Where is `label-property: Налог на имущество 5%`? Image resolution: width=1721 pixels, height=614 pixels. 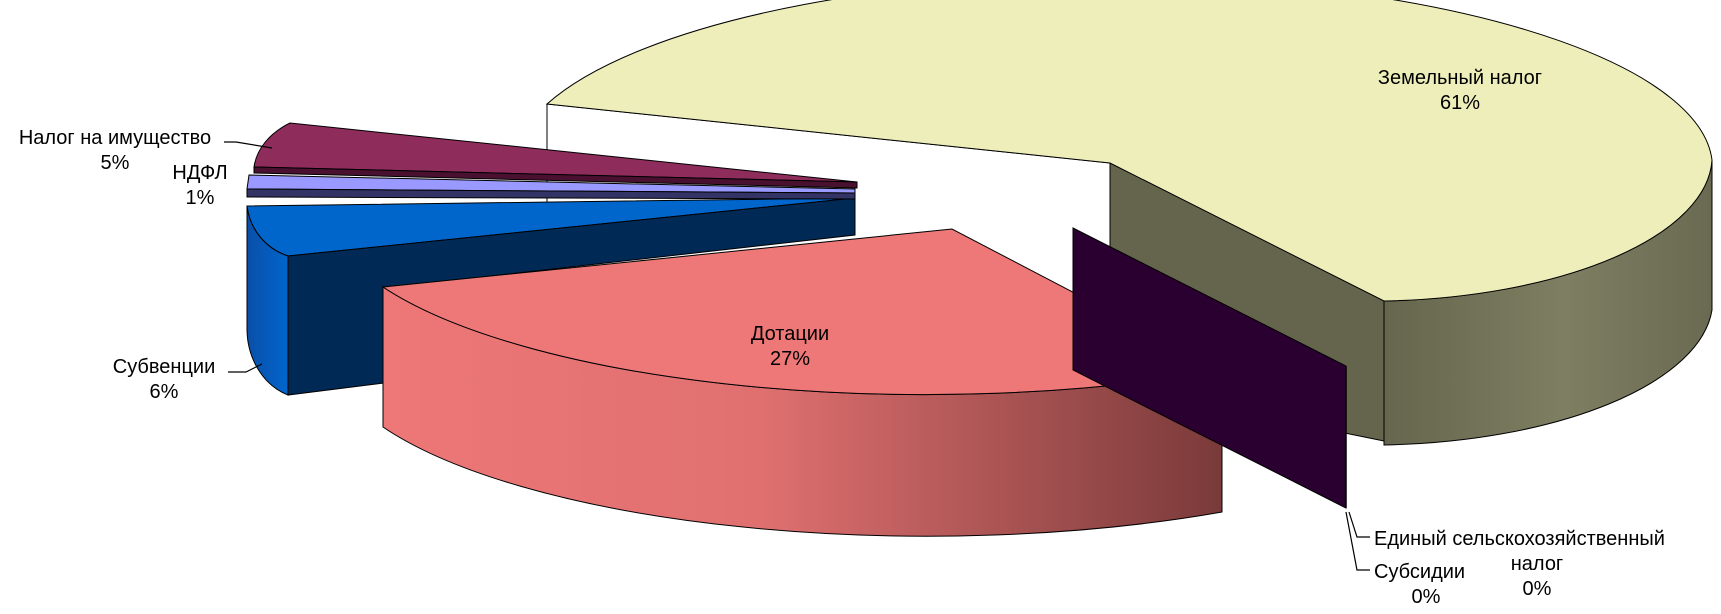
label-property: Налог на имущество 5% is located at coordinates (115, 150).